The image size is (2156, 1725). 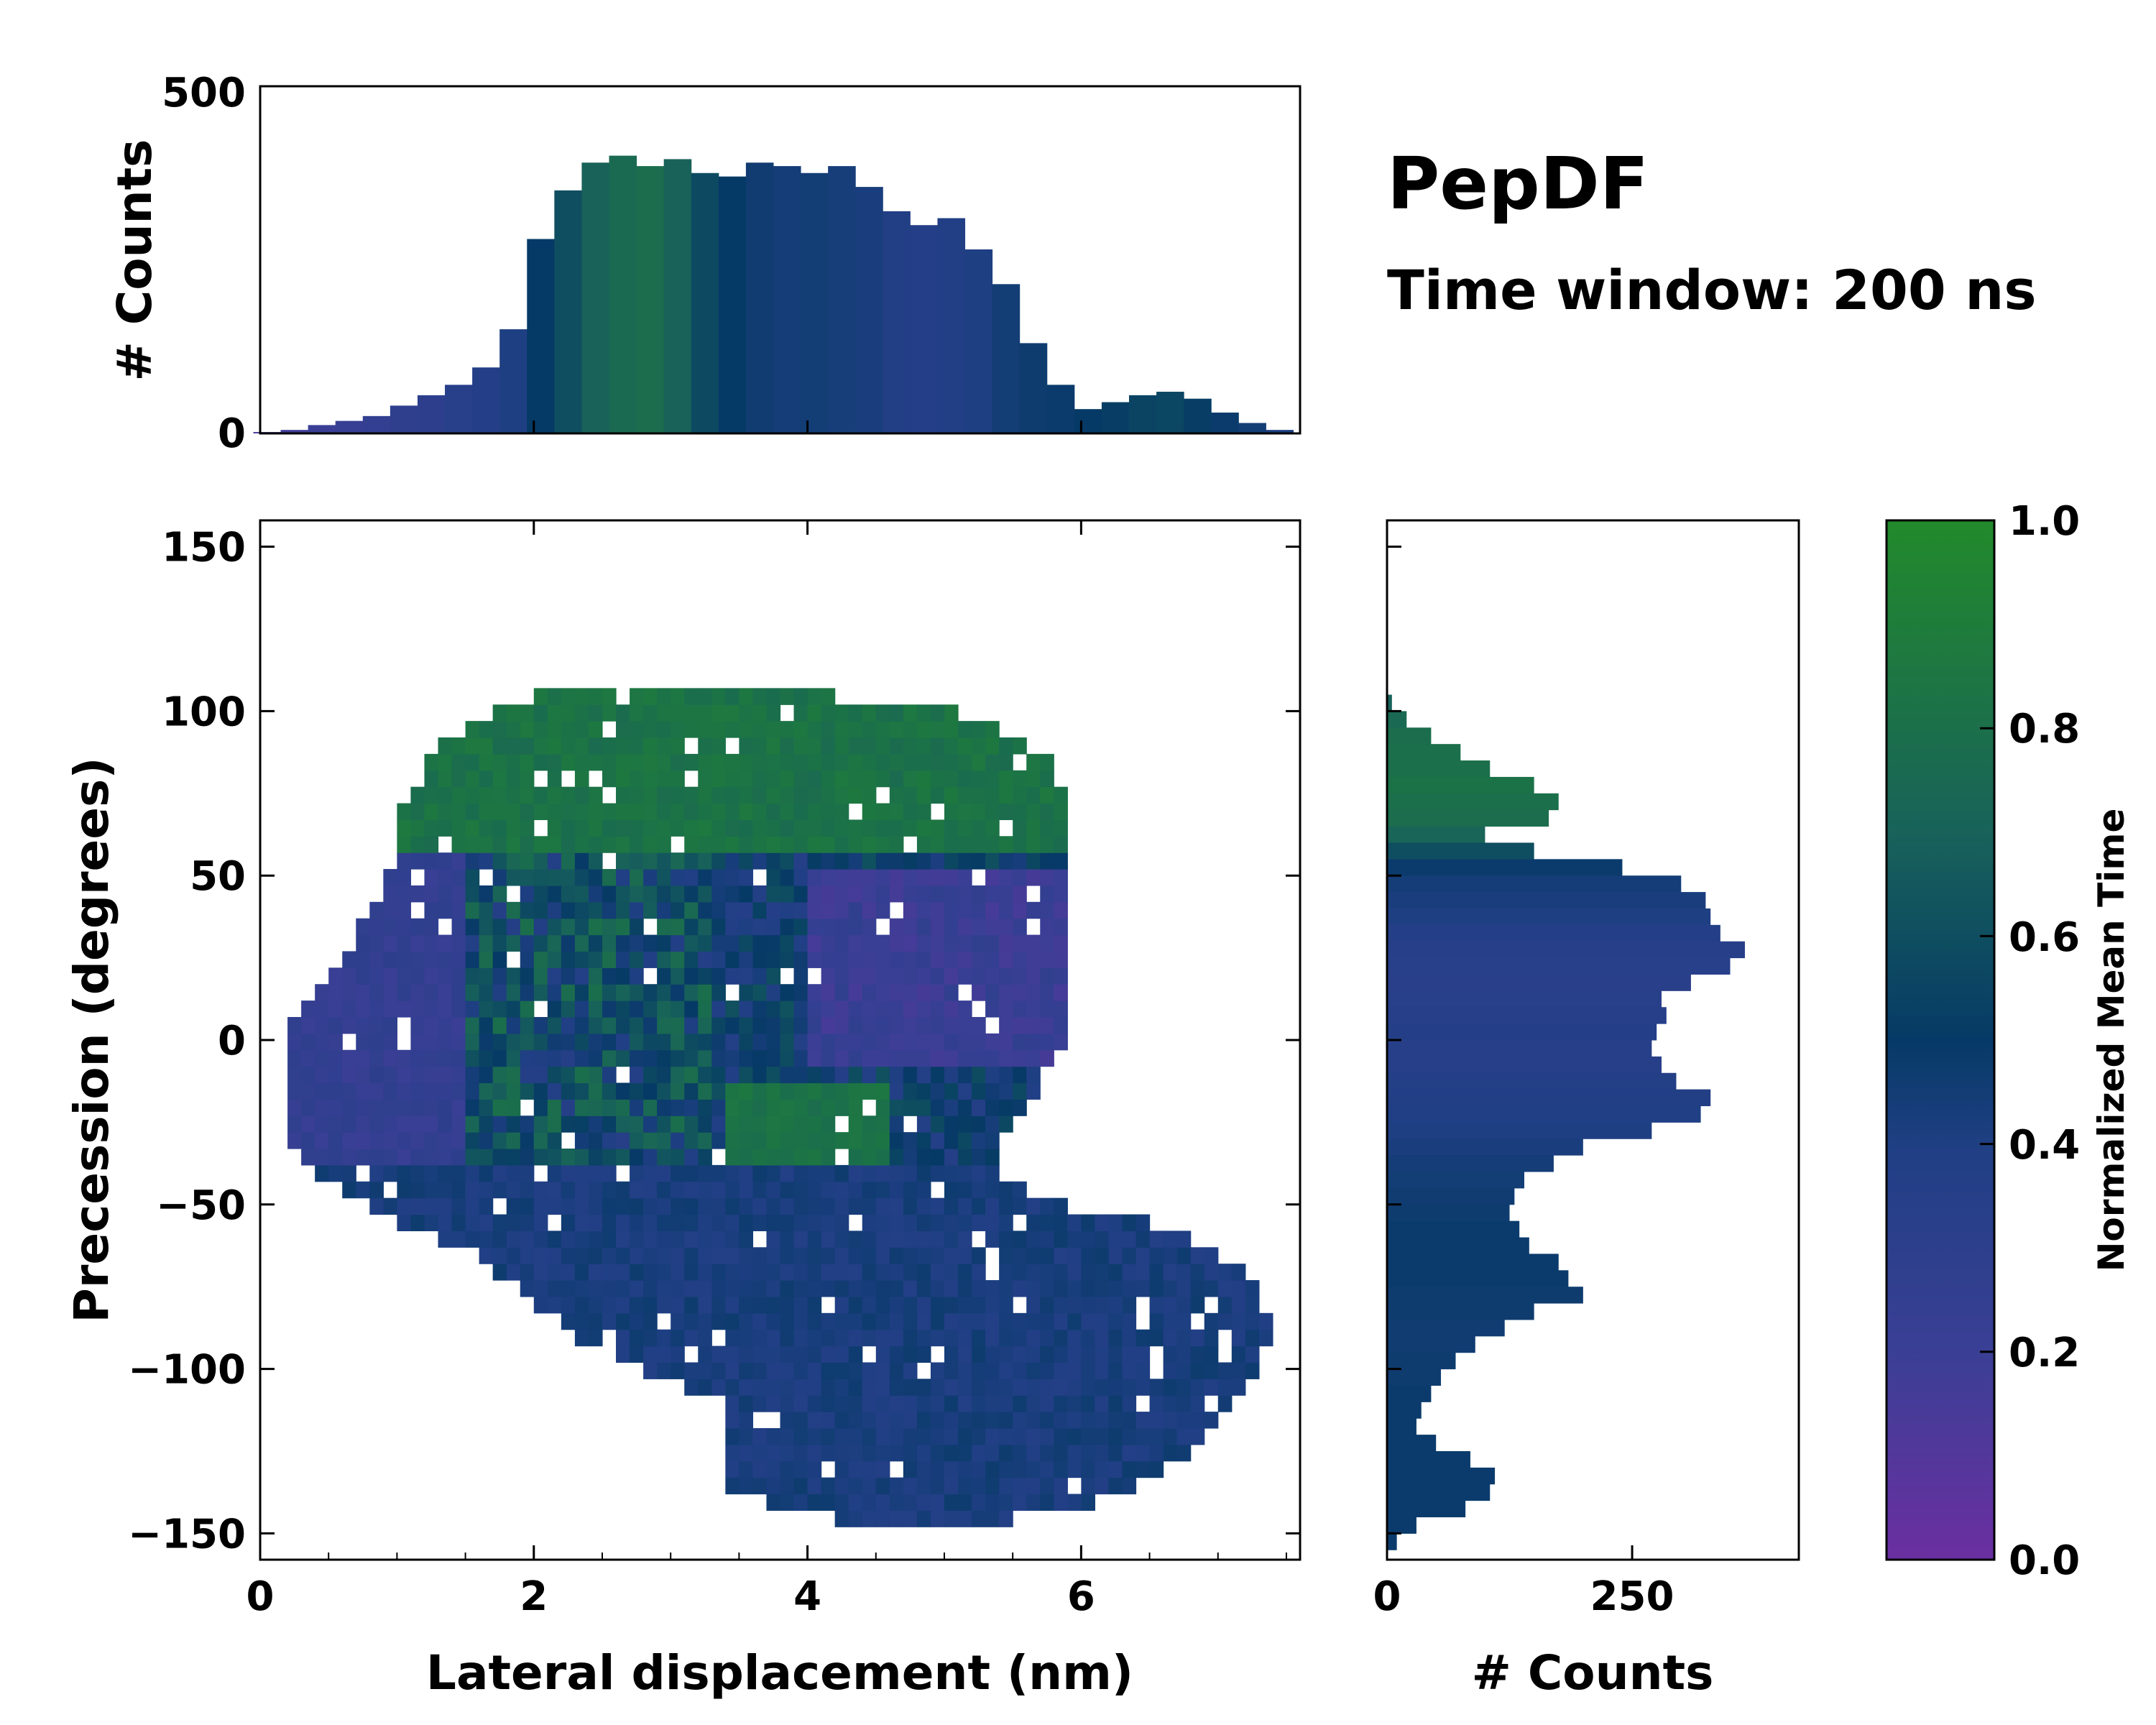 What do you see at coordinates (1593, 1673) in the screenshot?
I see `right-histogram-xlabel: # Counts` at bounding box center [1593, 1673].